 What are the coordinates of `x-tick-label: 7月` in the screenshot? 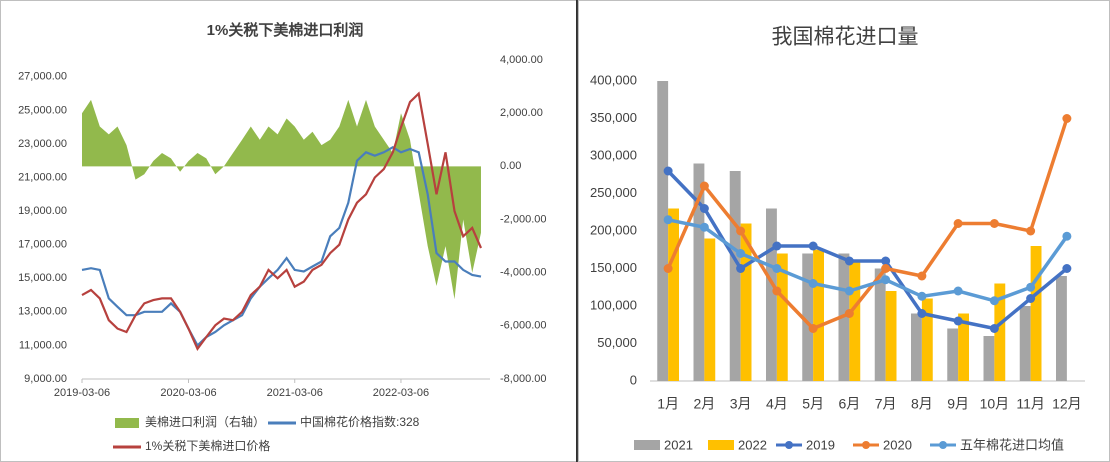 It's located at (886, 404).